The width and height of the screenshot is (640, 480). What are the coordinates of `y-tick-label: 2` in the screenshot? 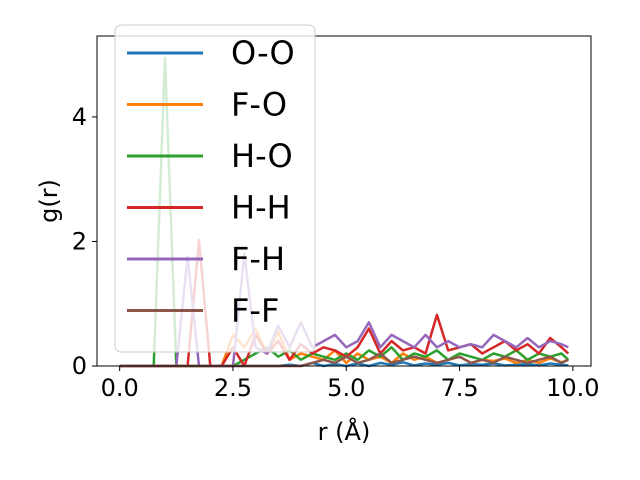 It's located at (79, 241).